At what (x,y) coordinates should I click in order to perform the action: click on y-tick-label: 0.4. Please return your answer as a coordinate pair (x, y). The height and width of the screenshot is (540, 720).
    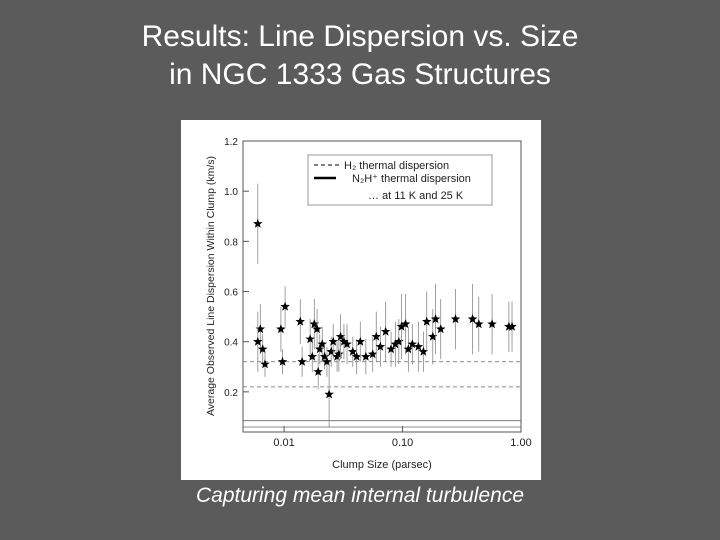
    Looking at the image, I should click on (231, 343).